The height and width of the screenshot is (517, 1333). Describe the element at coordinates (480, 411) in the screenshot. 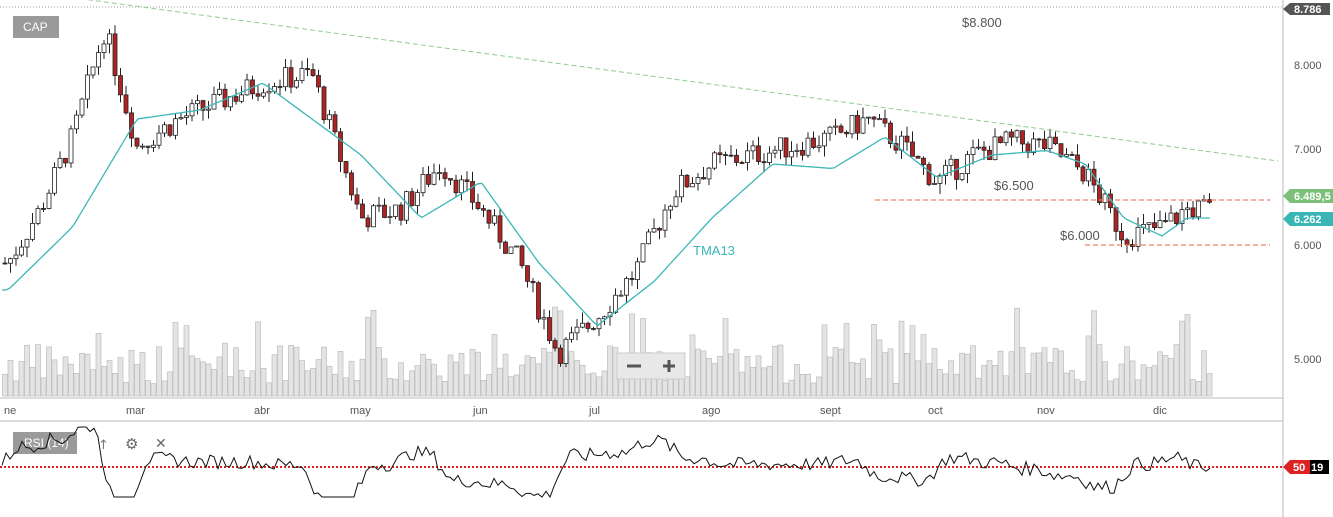

I see `x-tick-jun: jun` at that location.